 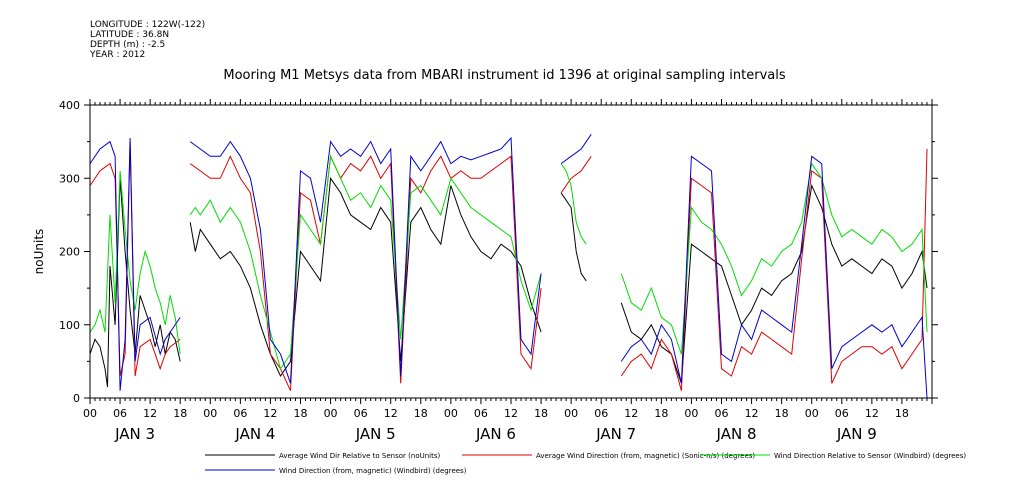 I want to click on y-tick-label-200: 200, so click(x=69, y=252).